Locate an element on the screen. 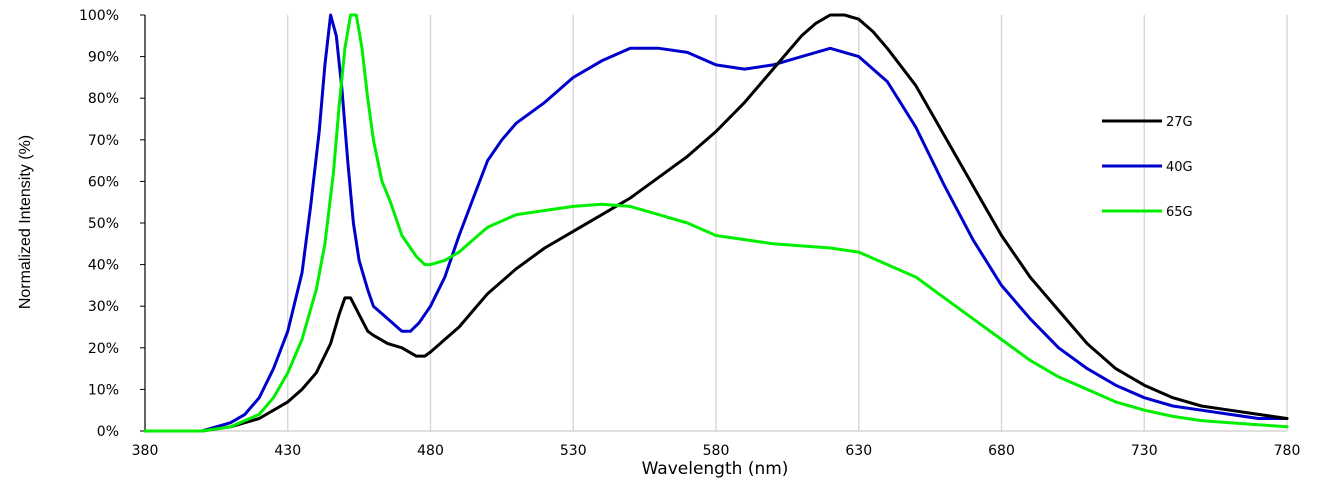  legend: 27G 40G 65G is located at coordinates (1147, 167).